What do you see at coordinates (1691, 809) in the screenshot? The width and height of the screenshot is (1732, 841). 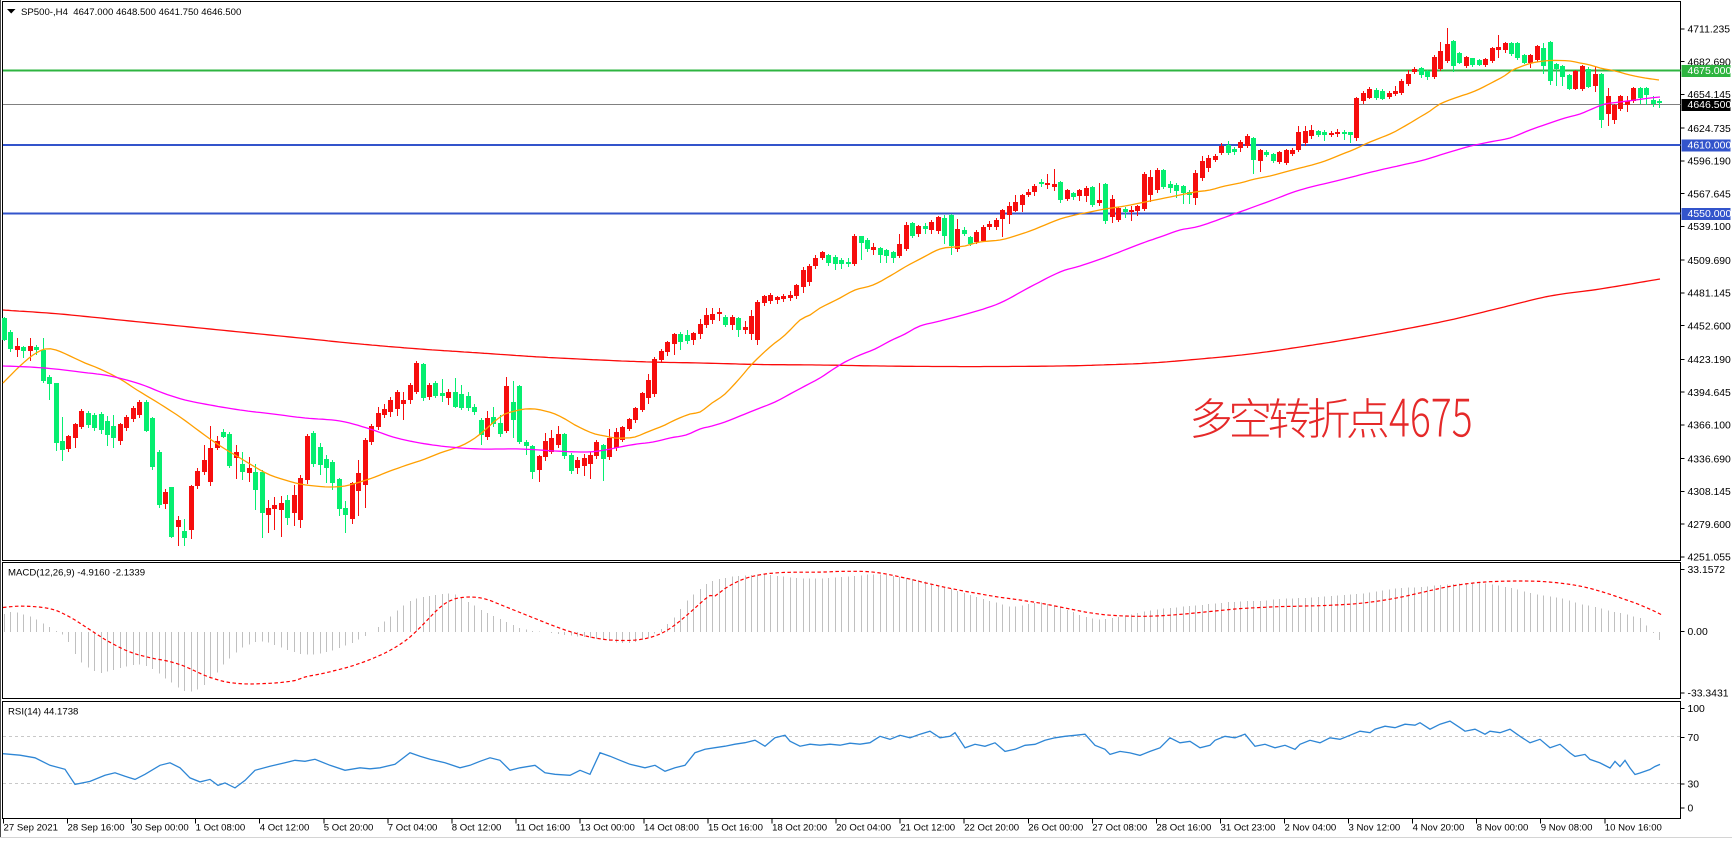 I see `svg-text: 0` at bounding box center [1691, 809].